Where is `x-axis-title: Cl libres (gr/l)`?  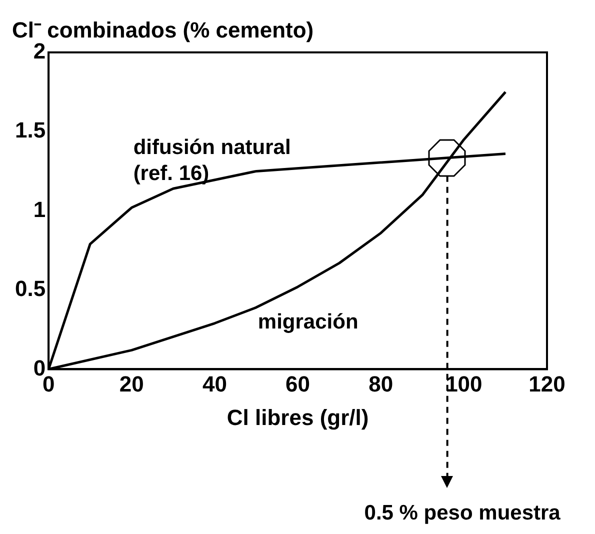
x-axis-title: Cl libres (gr/l) is located at coordinates (297, 417).